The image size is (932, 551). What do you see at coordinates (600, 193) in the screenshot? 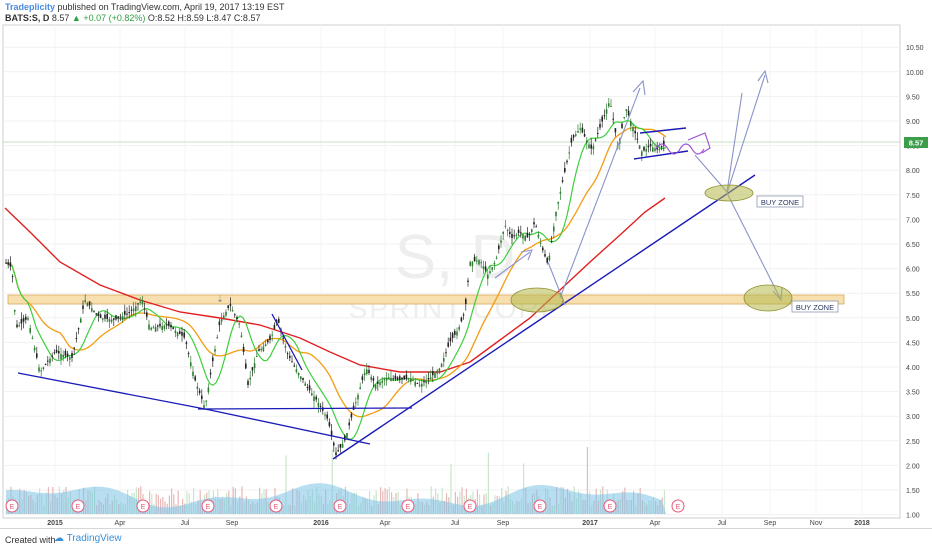
I see `arrow-line` at bounding box center [600, 193].